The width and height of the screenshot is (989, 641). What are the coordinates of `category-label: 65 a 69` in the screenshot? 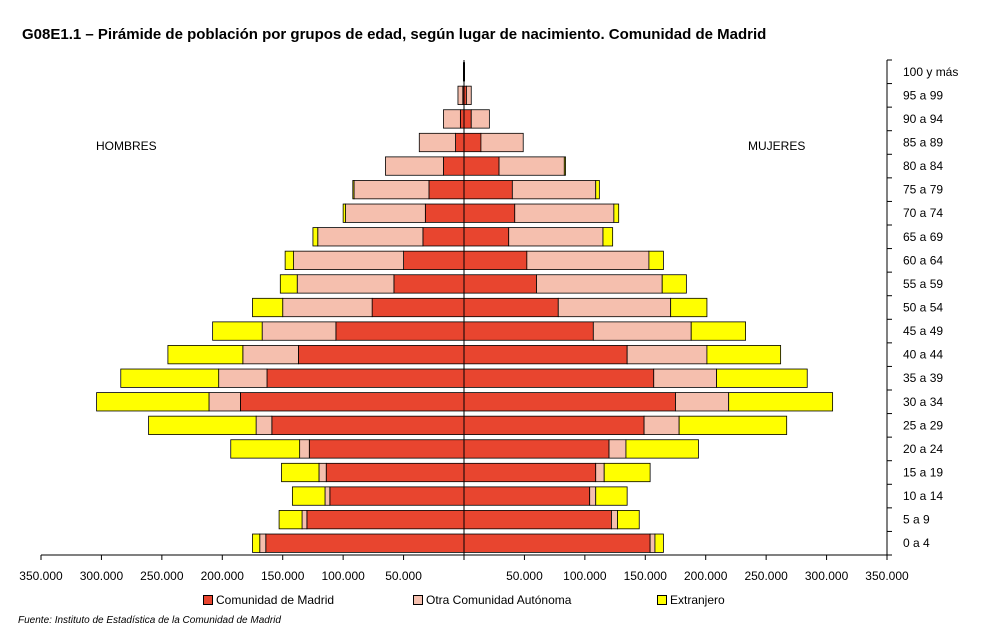 It's located at (923, 237).